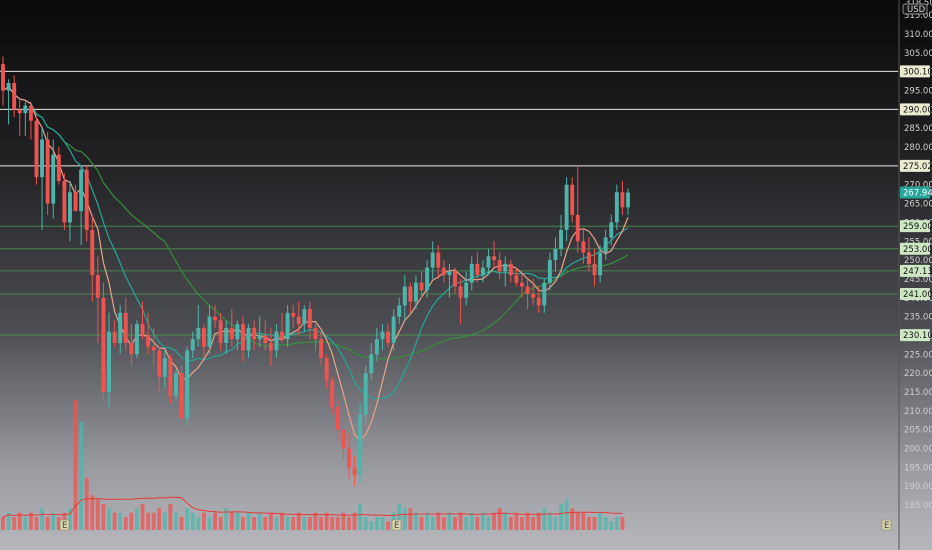  What do you see at coordinates (918, 468) in the screenshot?
I see `axis-tick-label: 195.00` at bounding box center [918, 468].